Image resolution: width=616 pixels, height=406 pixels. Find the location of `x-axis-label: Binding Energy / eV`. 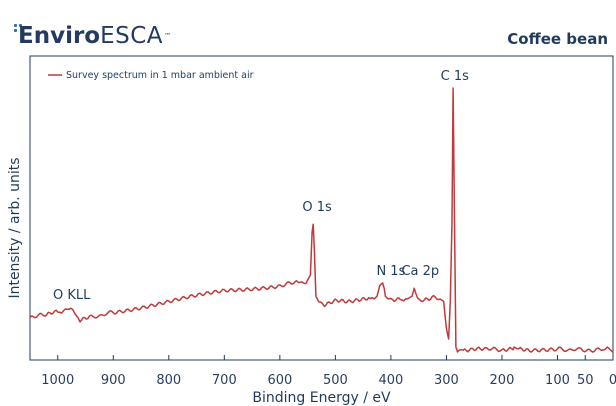

x-axis-label: Binding Energy / eV is located at coordinates (321, 398).